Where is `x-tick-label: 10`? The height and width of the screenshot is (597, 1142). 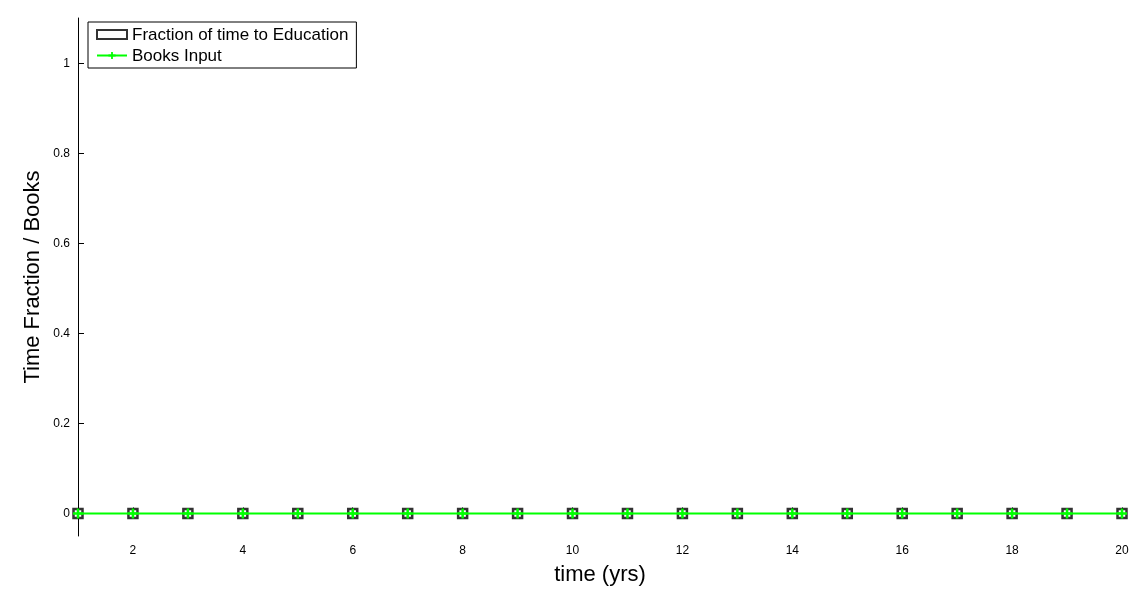 x-tick-label: 10 is located at coordinates (572, 550).